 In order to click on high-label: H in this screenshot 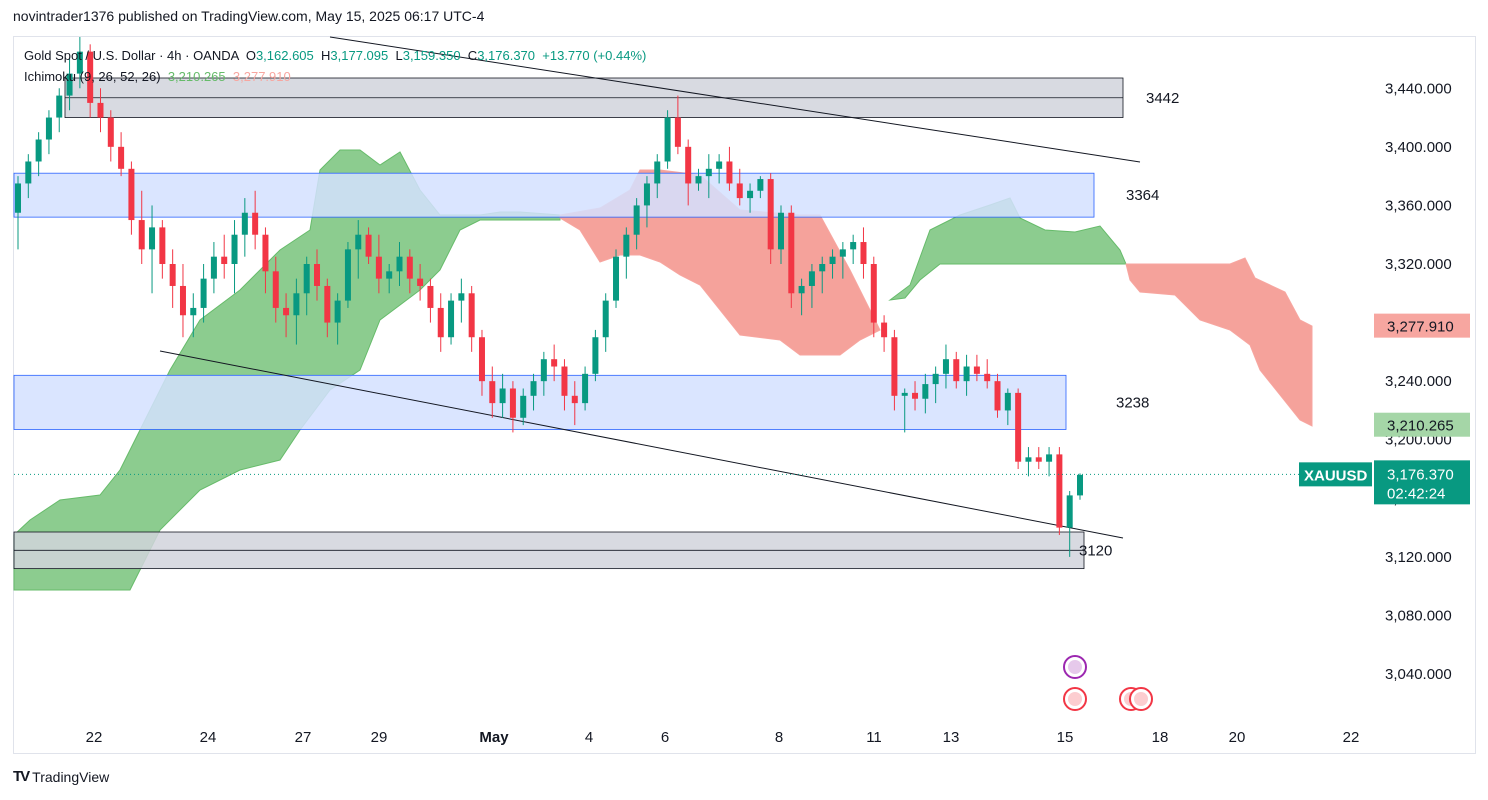, I will do `click(326, 55)`.